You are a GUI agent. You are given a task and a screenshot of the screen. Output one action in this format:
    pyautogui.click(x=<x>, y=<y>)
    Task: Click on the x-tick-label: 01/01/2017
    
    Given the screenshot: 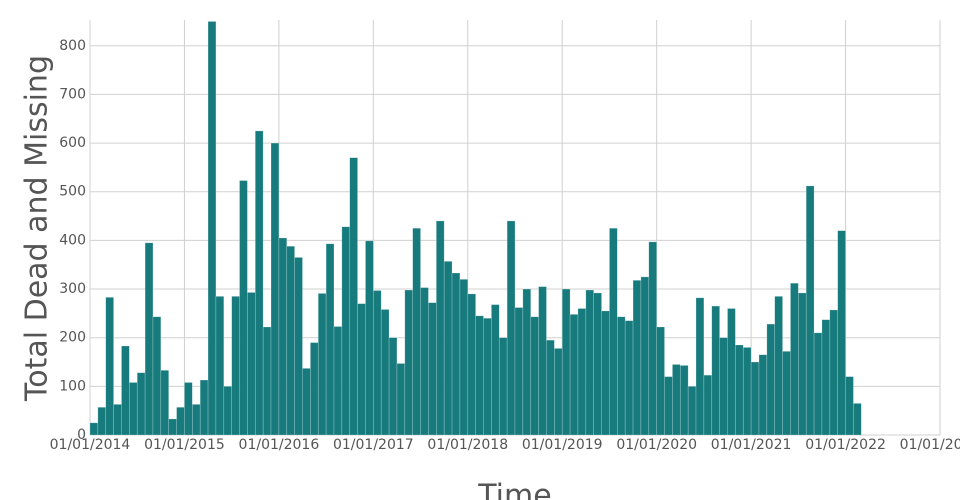 What is the action you would take?
    pyautogui.click(x=373, y=445)
    